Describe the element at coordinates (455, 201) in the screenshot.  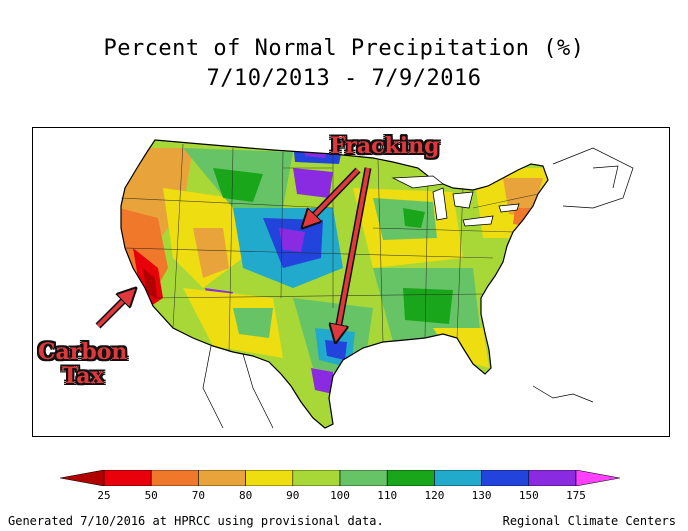
I see `great-lakes` at that location.